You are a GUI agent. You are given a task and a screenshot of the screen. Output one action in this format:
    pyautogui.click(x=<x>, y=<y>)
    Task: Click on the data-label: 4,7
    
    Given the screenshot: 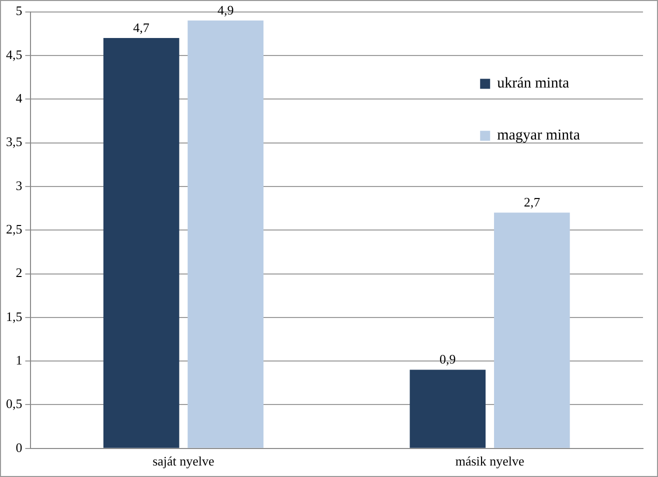 What is the action you would take?
    pyautogui.click(x=141, y=27)
    